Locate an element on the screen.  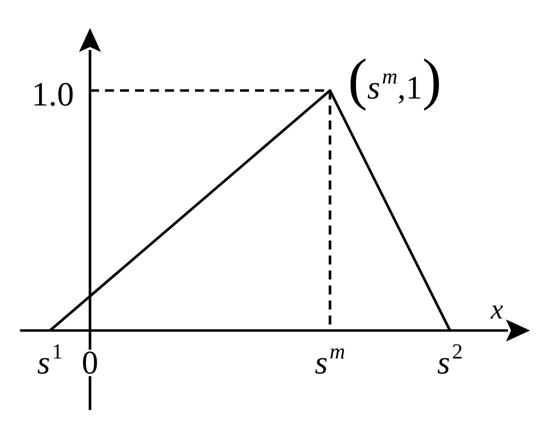
annotation: (s$^{m}$,1) is located at coordinates (395, 80).